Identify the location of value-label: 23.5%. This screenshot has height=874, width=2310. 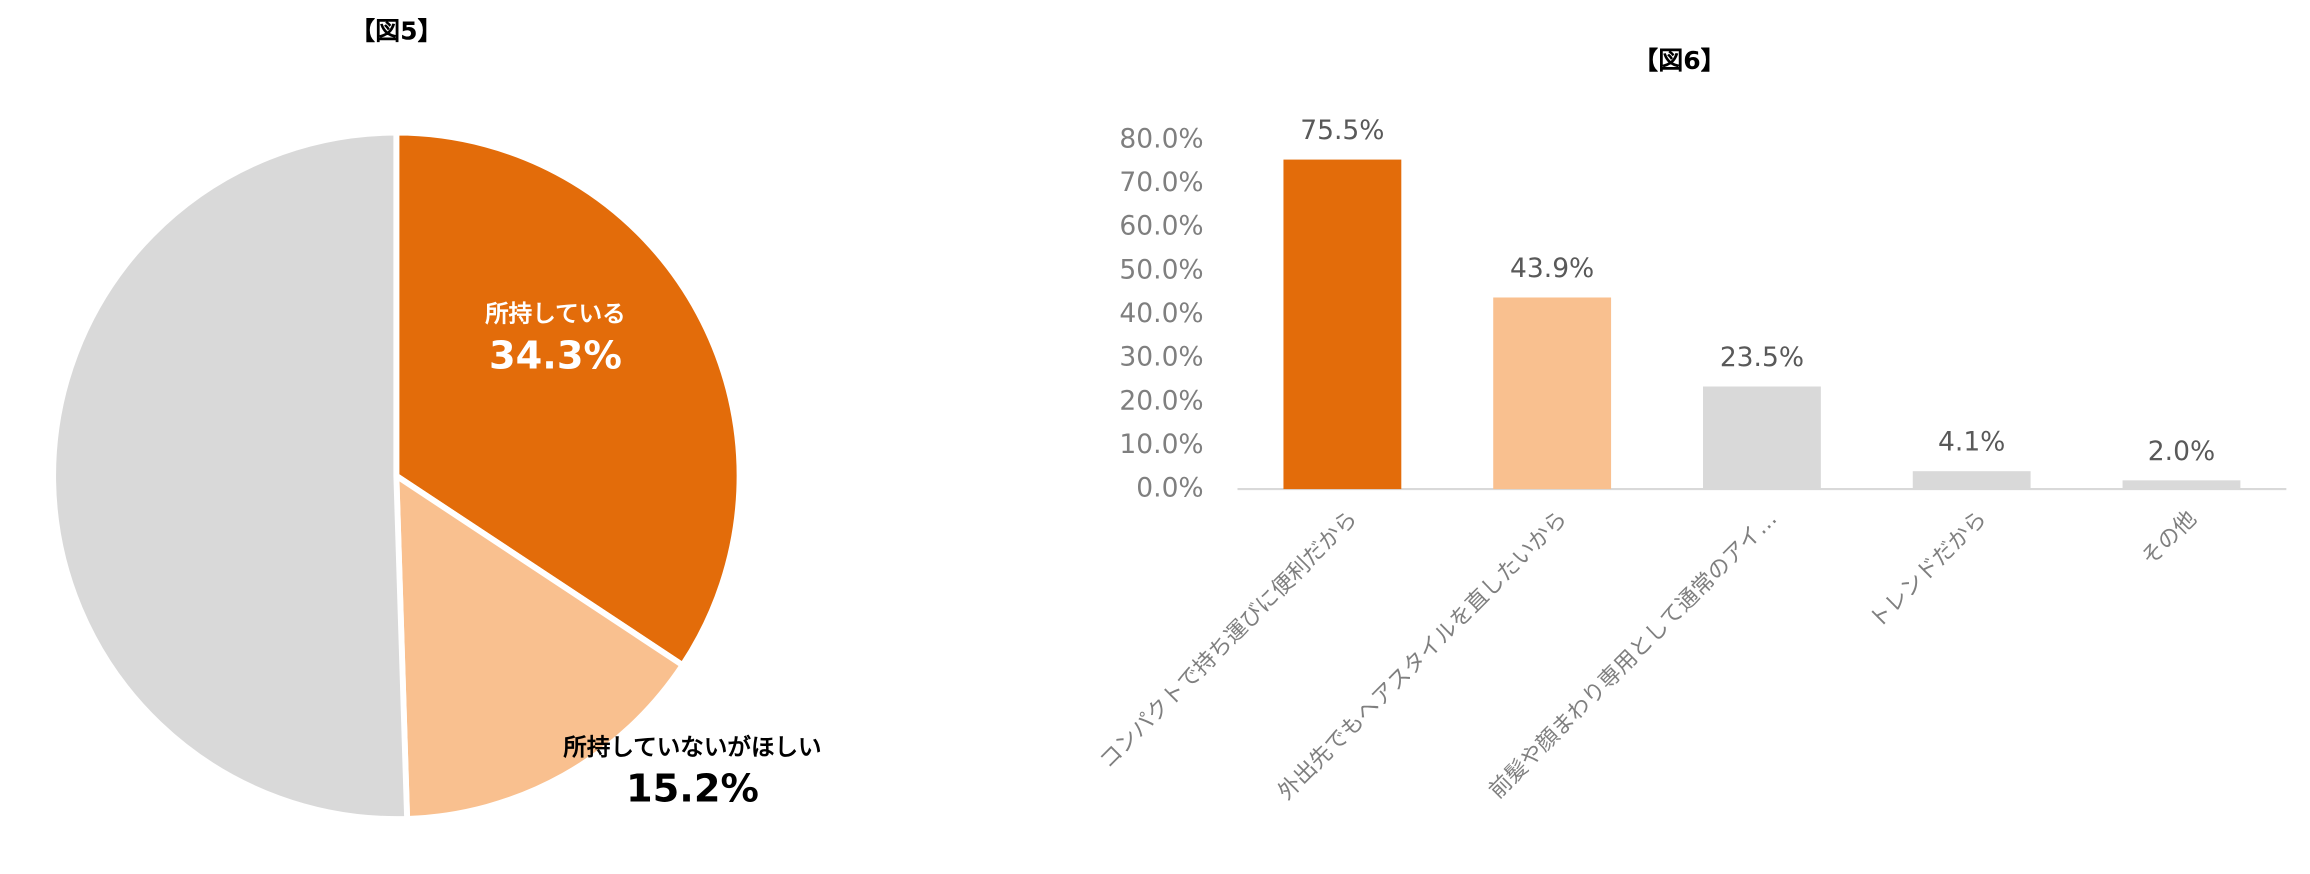
(1762, 357).